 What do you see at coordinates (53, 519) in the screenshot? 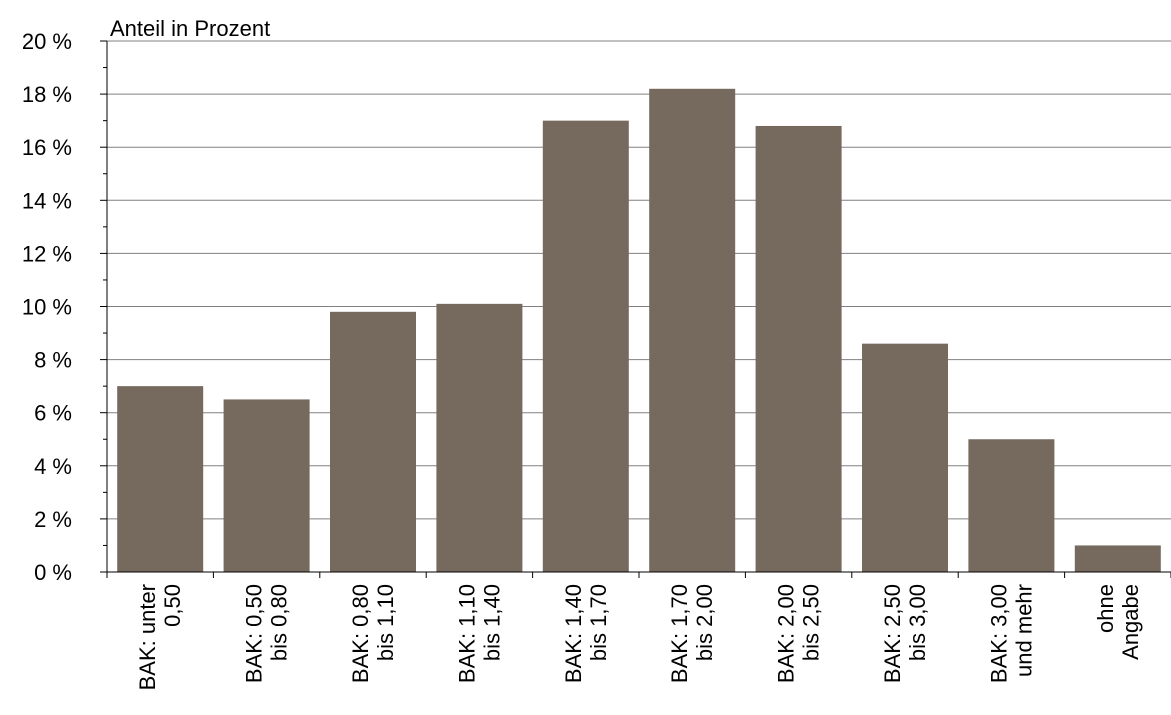
I see `y-tick-label: 2 %` at bounding box center [53, 519].